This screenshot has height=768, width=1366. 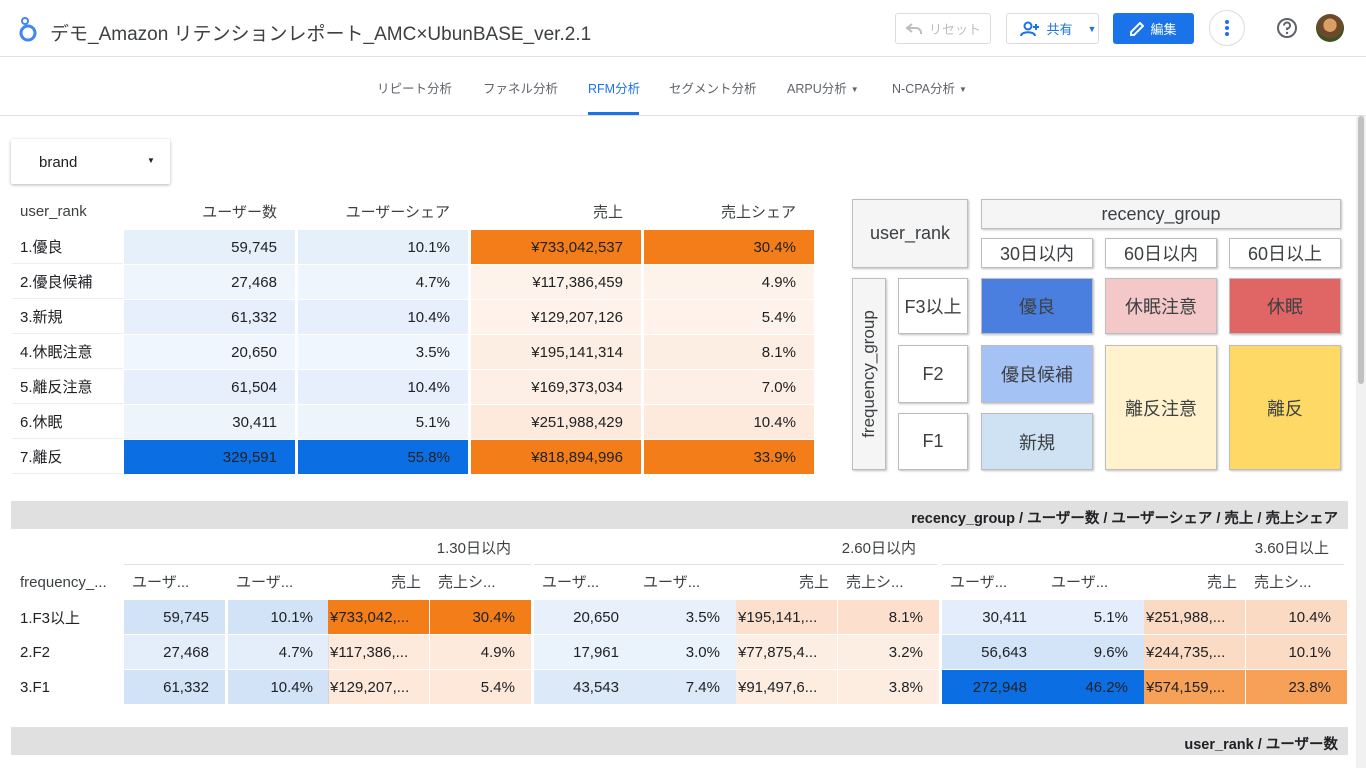 I want to click on table1-cell-sales-share: 10.4%, so click(x=729, y=422).